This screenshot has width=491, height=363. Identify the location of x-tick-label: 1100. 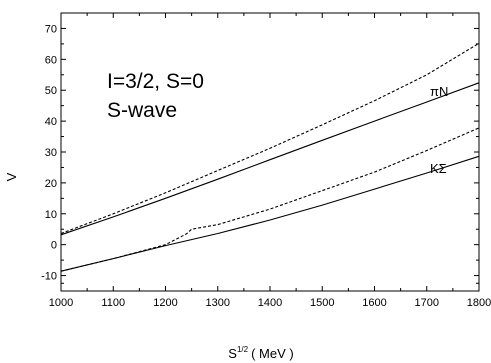
(113, 303).